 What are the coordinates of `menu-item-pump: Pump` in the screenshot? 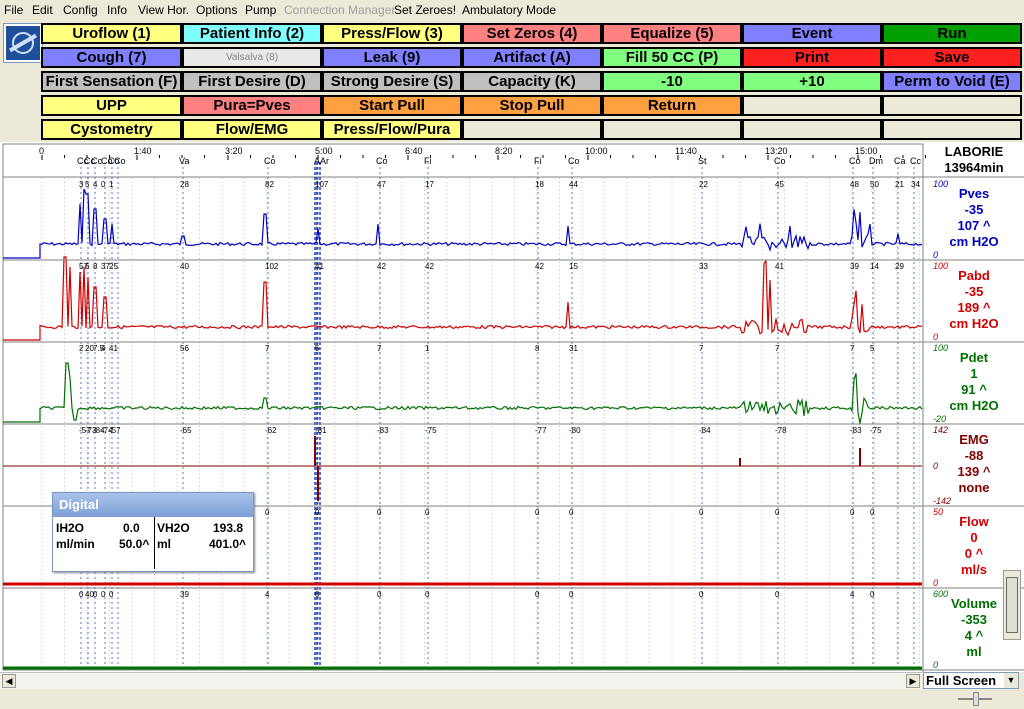 It's located at (261, 10).